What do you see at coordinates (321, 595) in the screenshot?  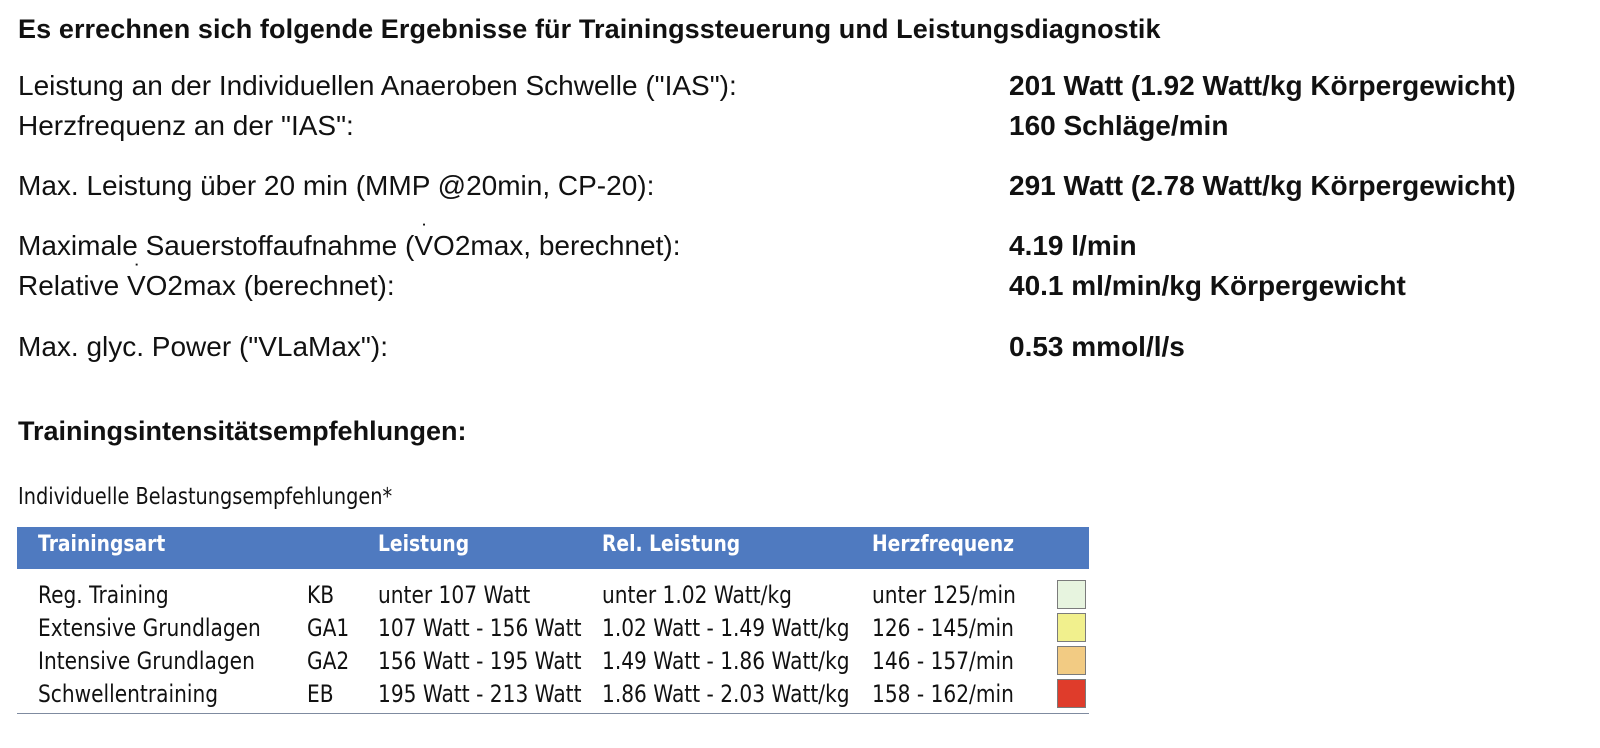 I see `training-zone-code: KB` at bounding box center [321, 595].